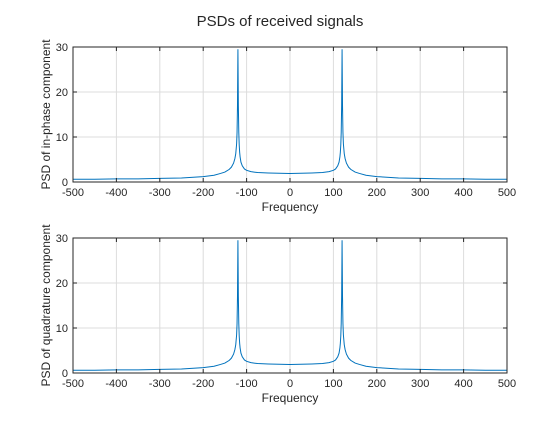  What do you see at coordinates (280, 21) in the screenshot?
I see `figure-title: PSDs of received signals` at bounding box center [280, 21].